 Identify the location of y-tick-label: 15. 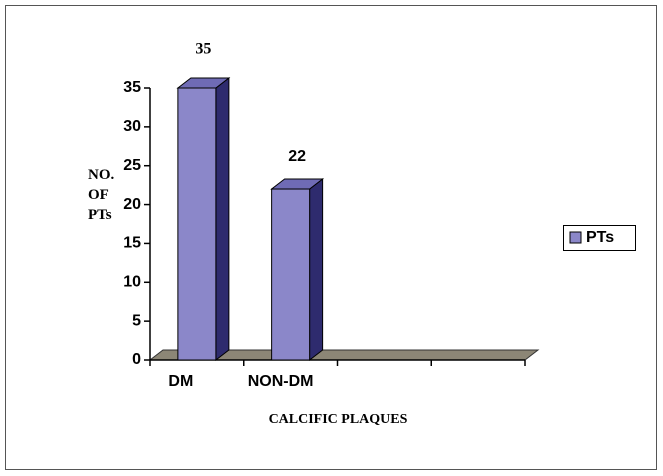
(132, 243).